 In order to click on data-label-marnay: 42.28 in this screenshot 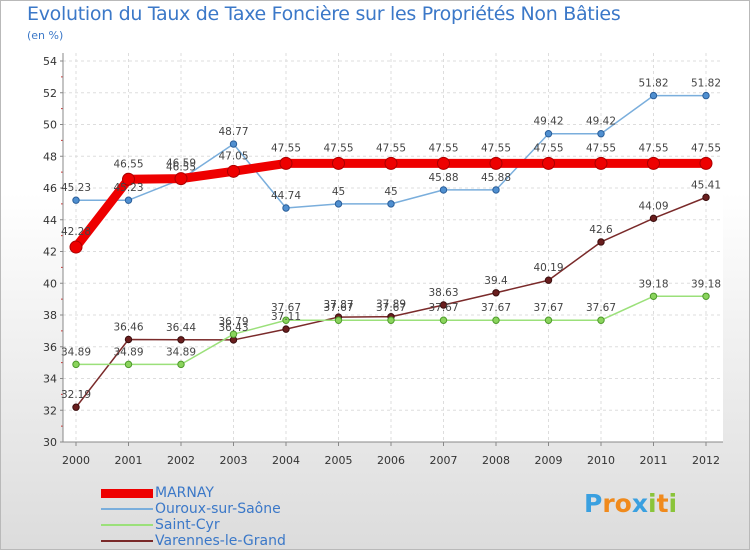, I will do `click(76, 232)`.